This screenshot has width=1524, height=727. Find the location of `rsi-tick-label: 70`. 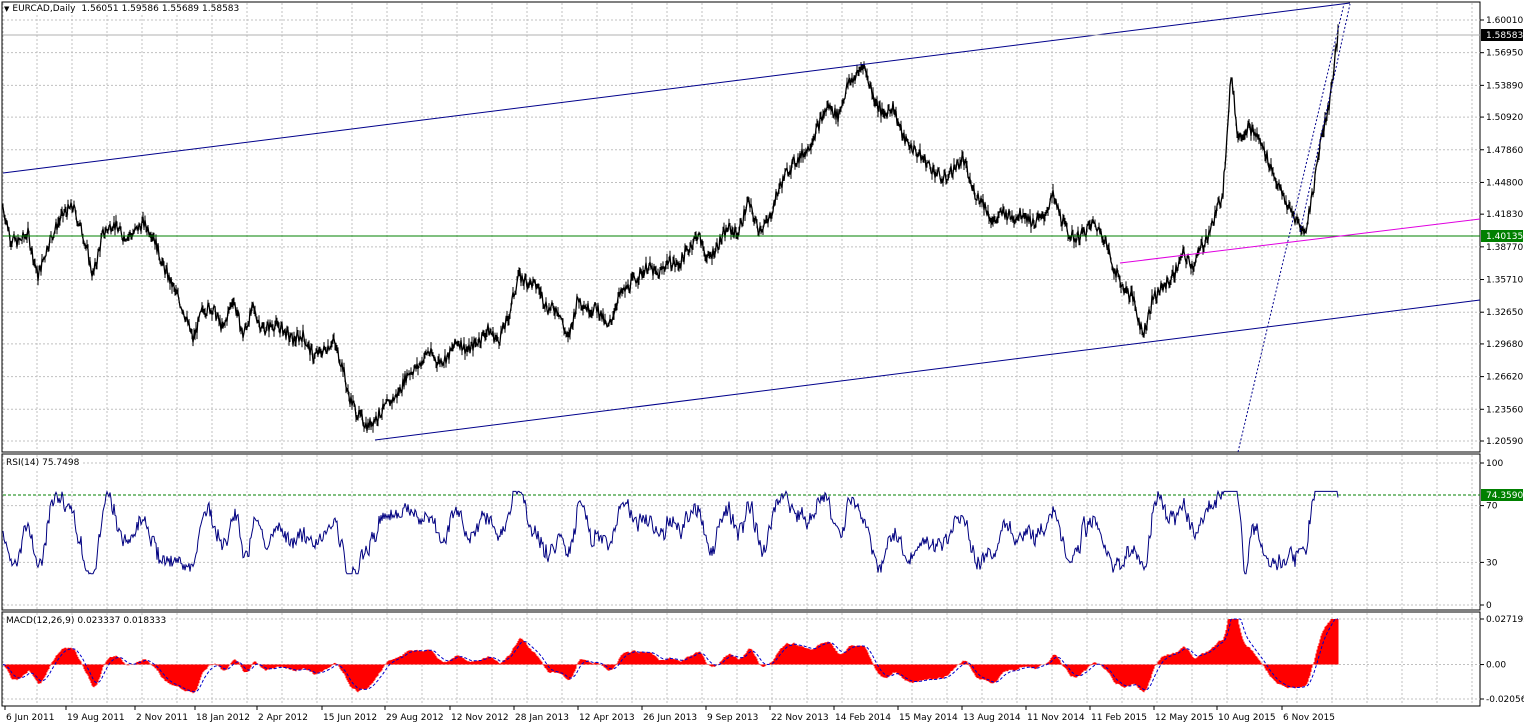

rsi-tick-label: 70 is located at coordinates (1492, 507).